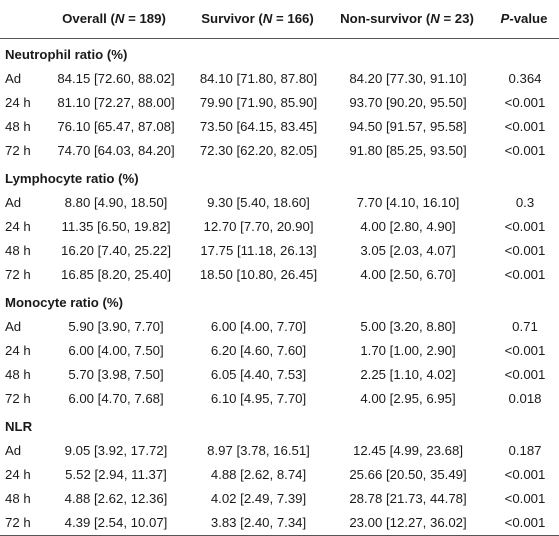 Image resolution: width=559 pixels, height=536 pixels. Describe the element at coordinates (408, 227) in the screenshot. I see `nonsurvivor-value: 4.00 [2.80, 4.90]` at that location.